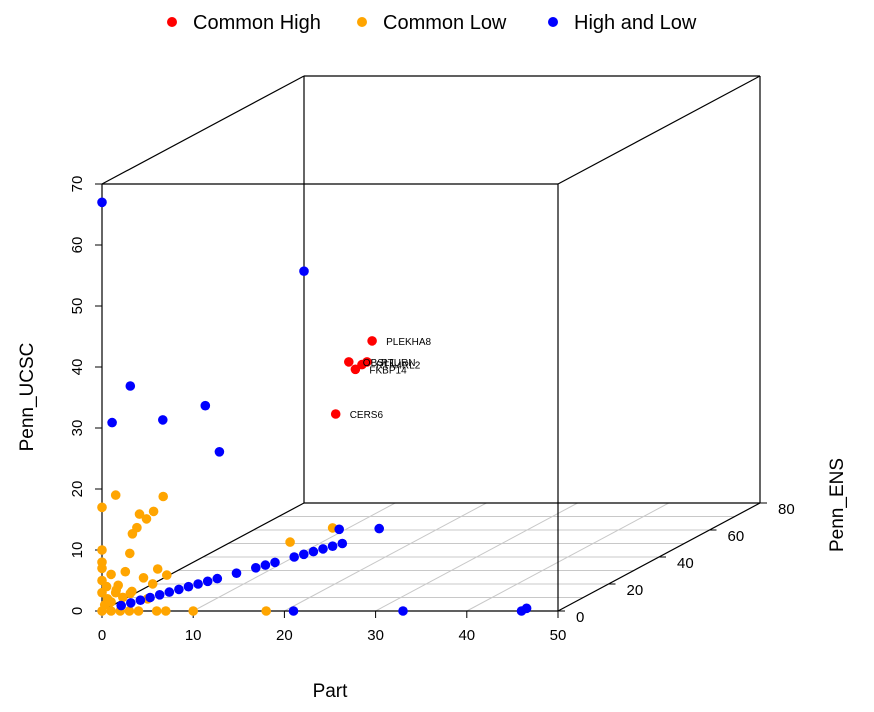 This screenshot has height=712, width=874. What do you see at coordinates (580, 617) in the screenshot?
I see `y-tick-label: 0` at bounding box center [580, 617].